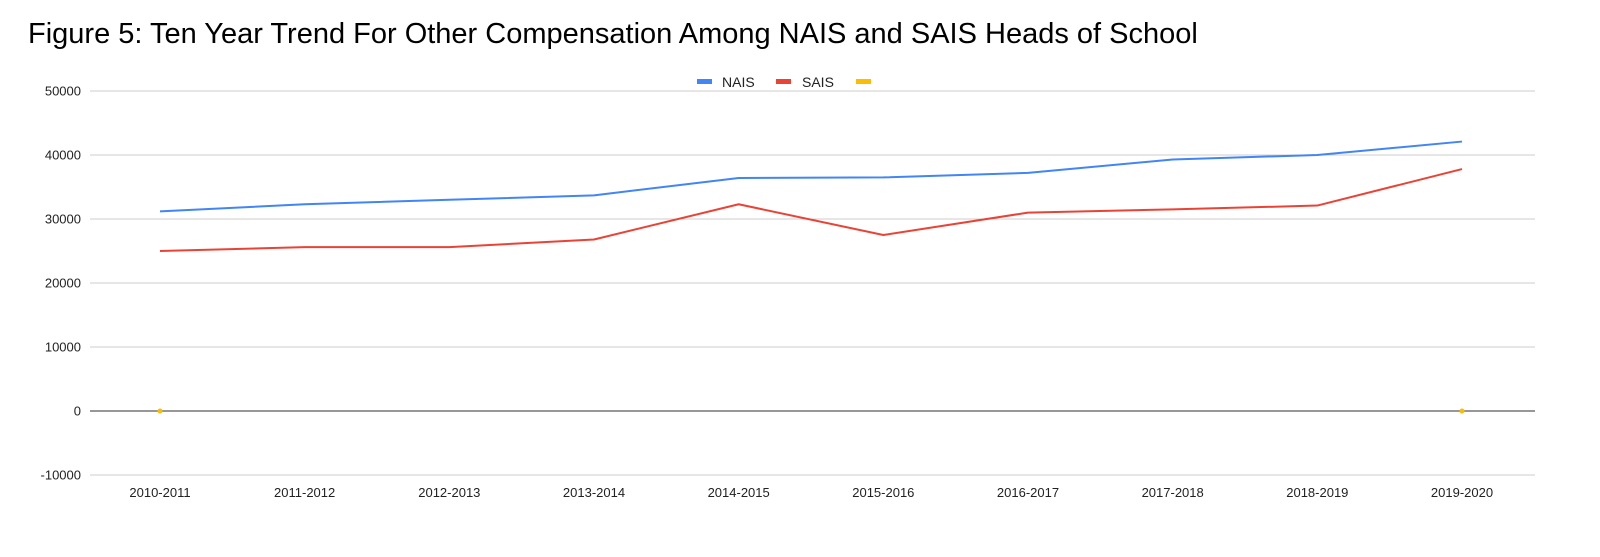 Image resolution: width=1600 pixels, height=557 pixels. Describe the element at coordinates (594, 492) in the screenshot. I see `x-tick-label: 2013-2014` at that location.